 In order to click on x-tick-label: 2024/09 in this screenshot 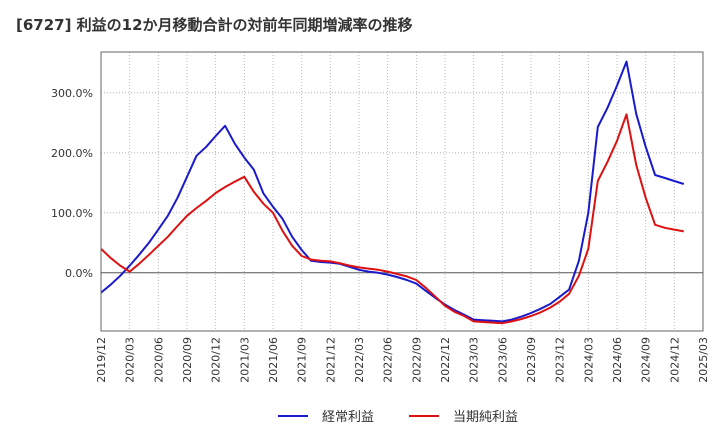, I will do `click(646, 360)`.